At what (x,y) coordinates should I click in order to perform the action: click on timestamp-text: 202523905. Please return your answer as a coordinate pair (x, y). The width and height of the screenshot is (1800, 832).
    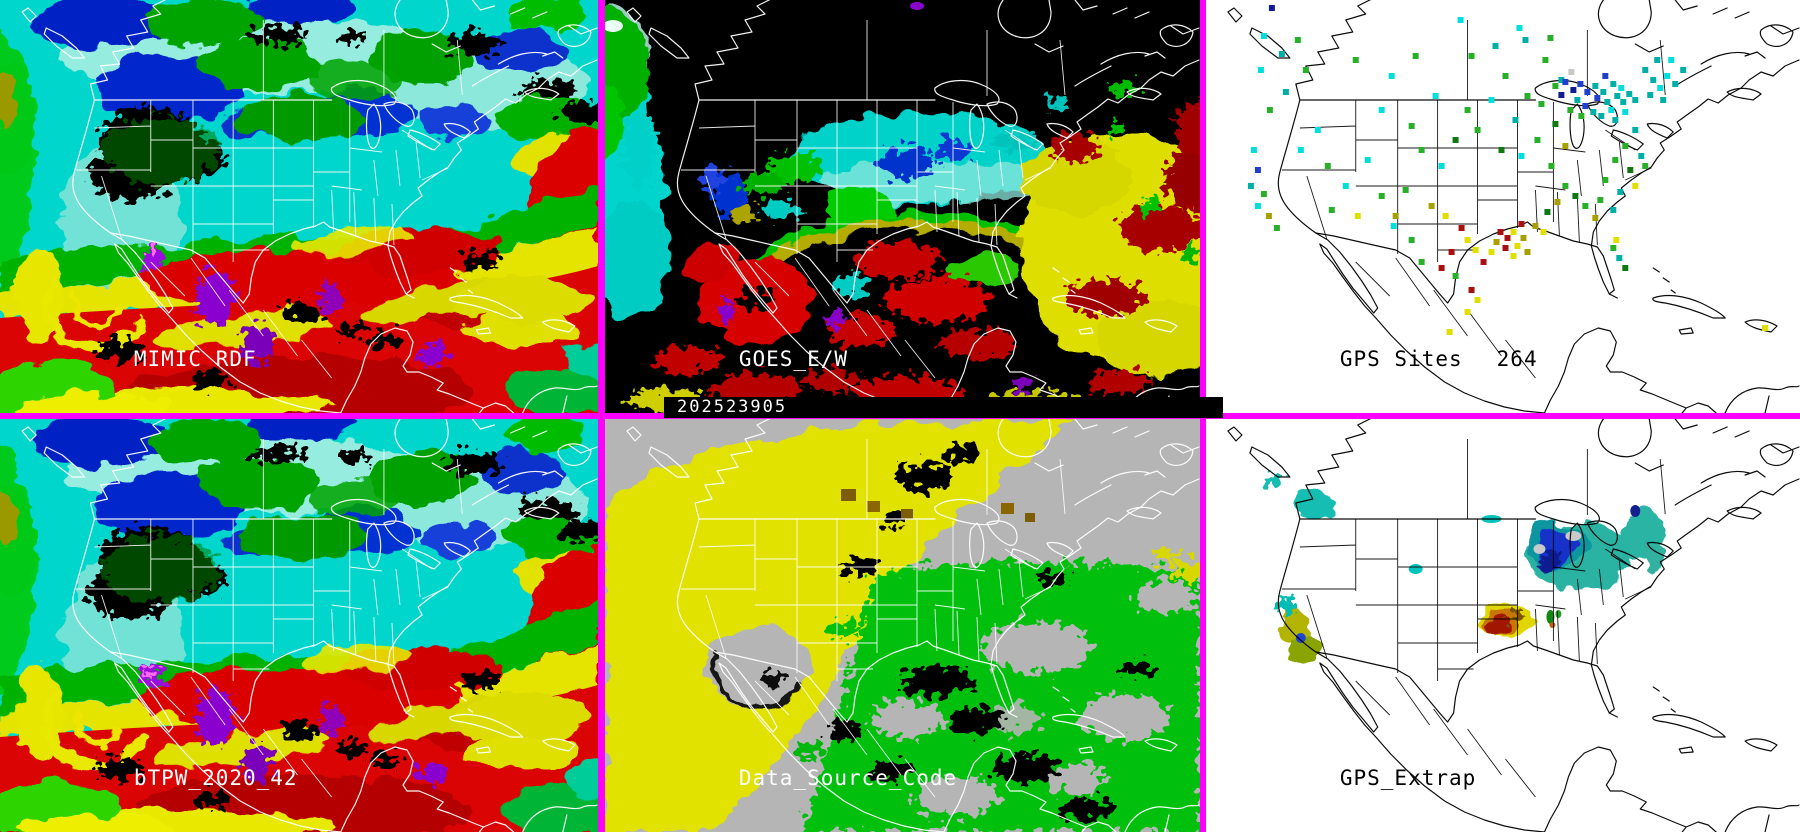
    Looking at the image, I should click on (732, 407).